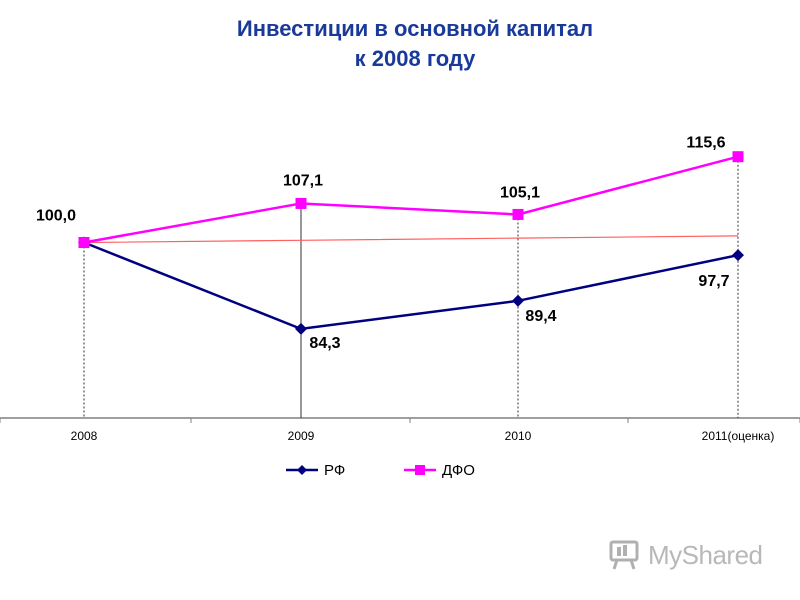  Describe the element at coordinates (705, 555) in the screenshot. I see `watermark-text: MyShared` at that location.